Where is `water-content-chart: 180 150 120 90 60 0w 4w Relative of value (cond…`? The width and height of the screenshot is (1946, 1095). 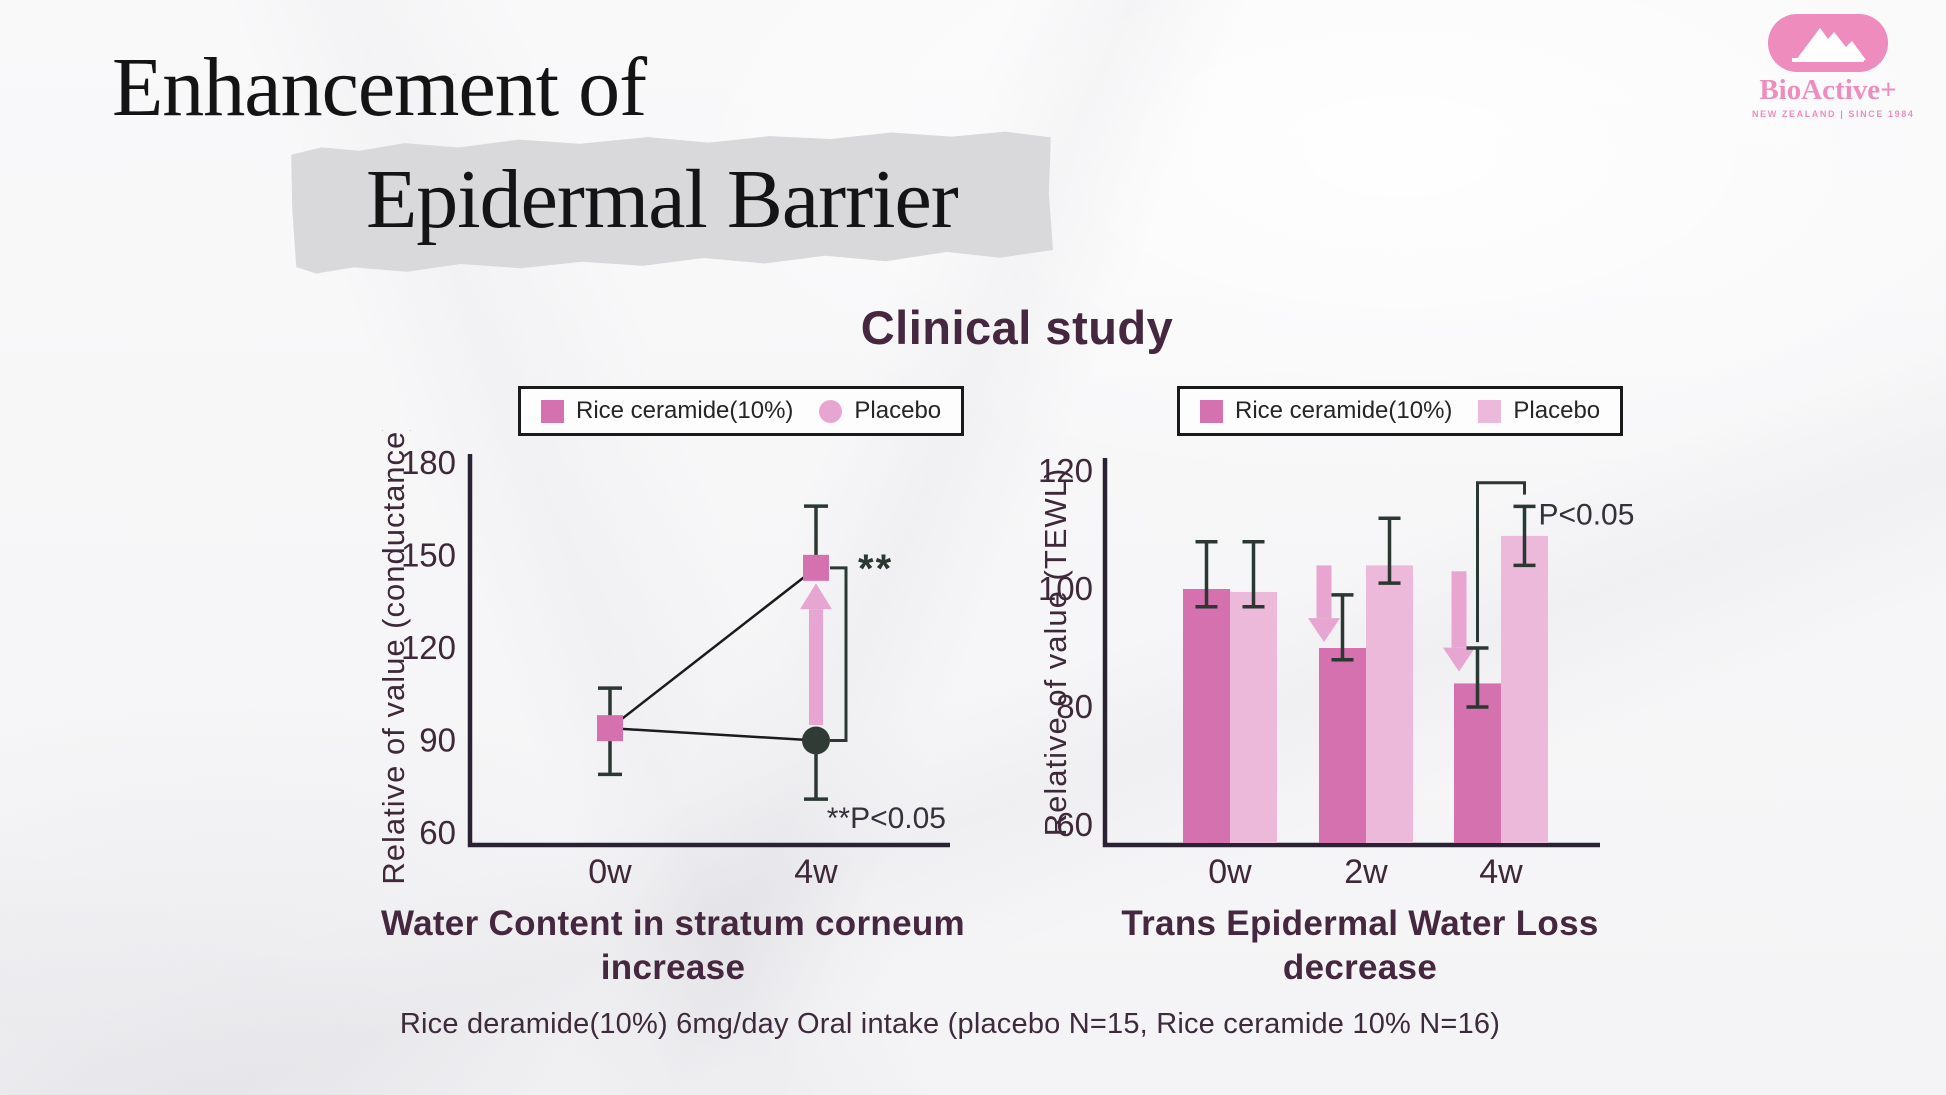
water-content-chart: 180 150 120 90 60 0w 4w Relative of value (cond… is located at coordinates (663, 660).